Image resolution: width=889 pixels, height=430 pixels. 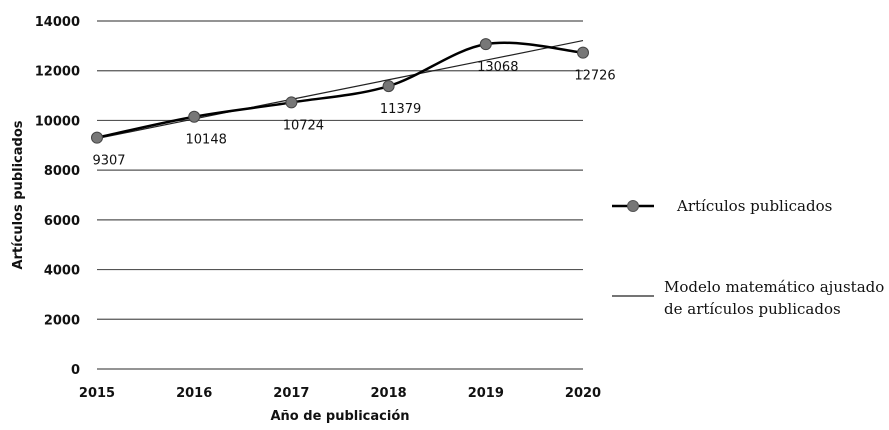 I want to click on y-tick-label-2000: 2000, so click(x=62, y=320).